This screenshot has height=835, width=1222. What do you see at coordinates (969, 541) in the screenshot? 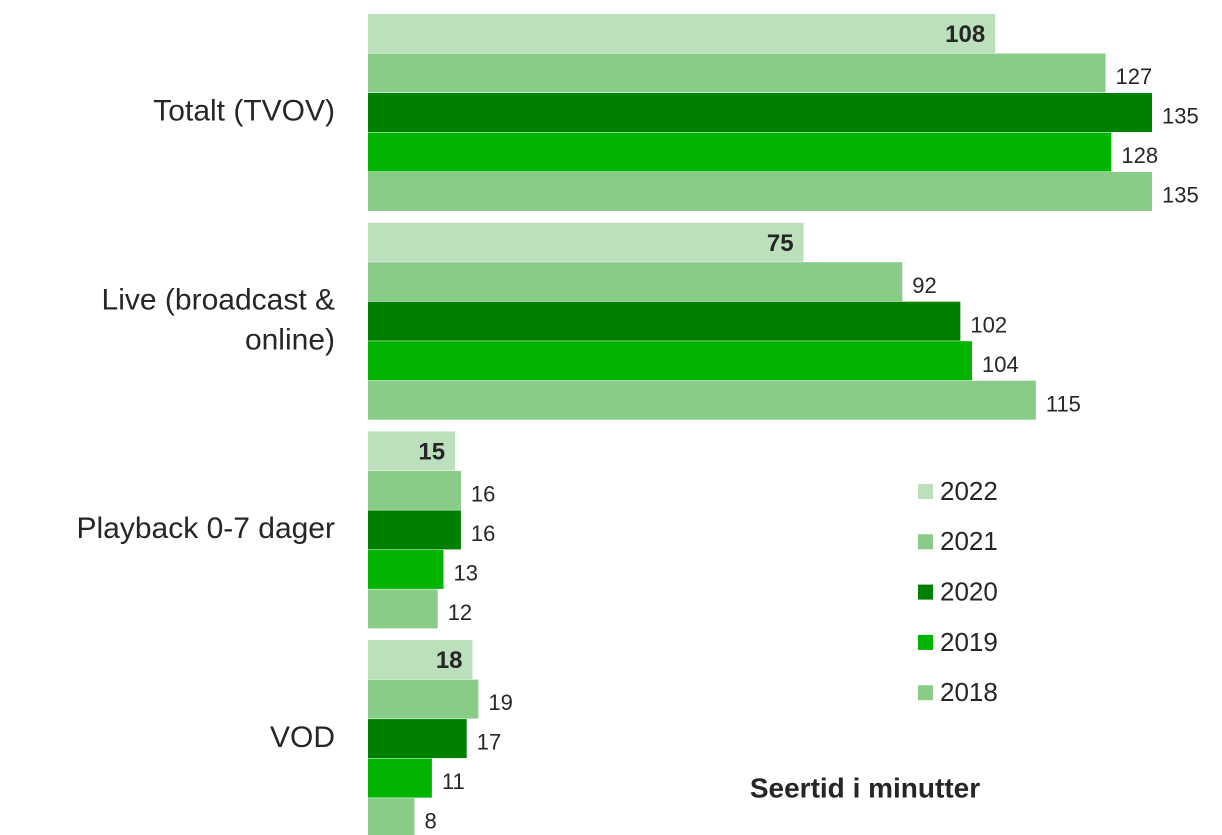
I see `legend-label: 2021` at bounding box center [969, 541].